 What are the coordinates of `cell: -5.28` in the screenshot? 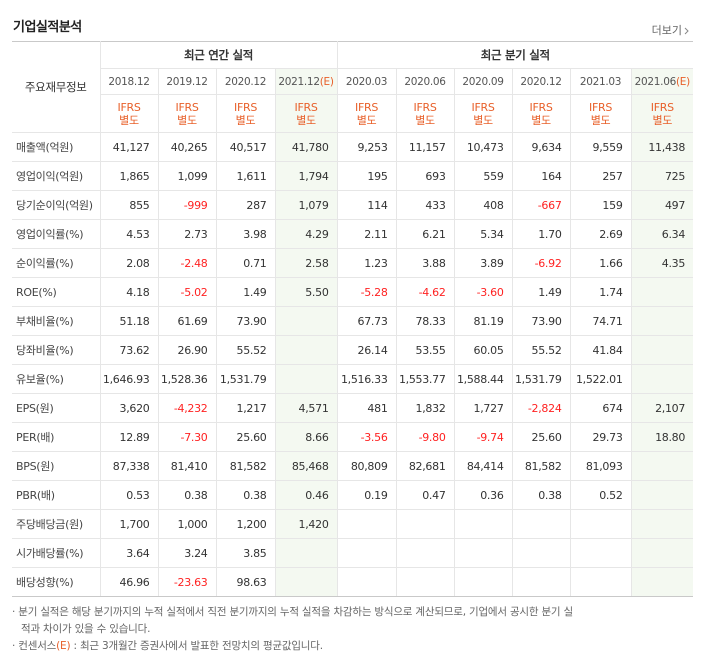 It's located at (366, 292).